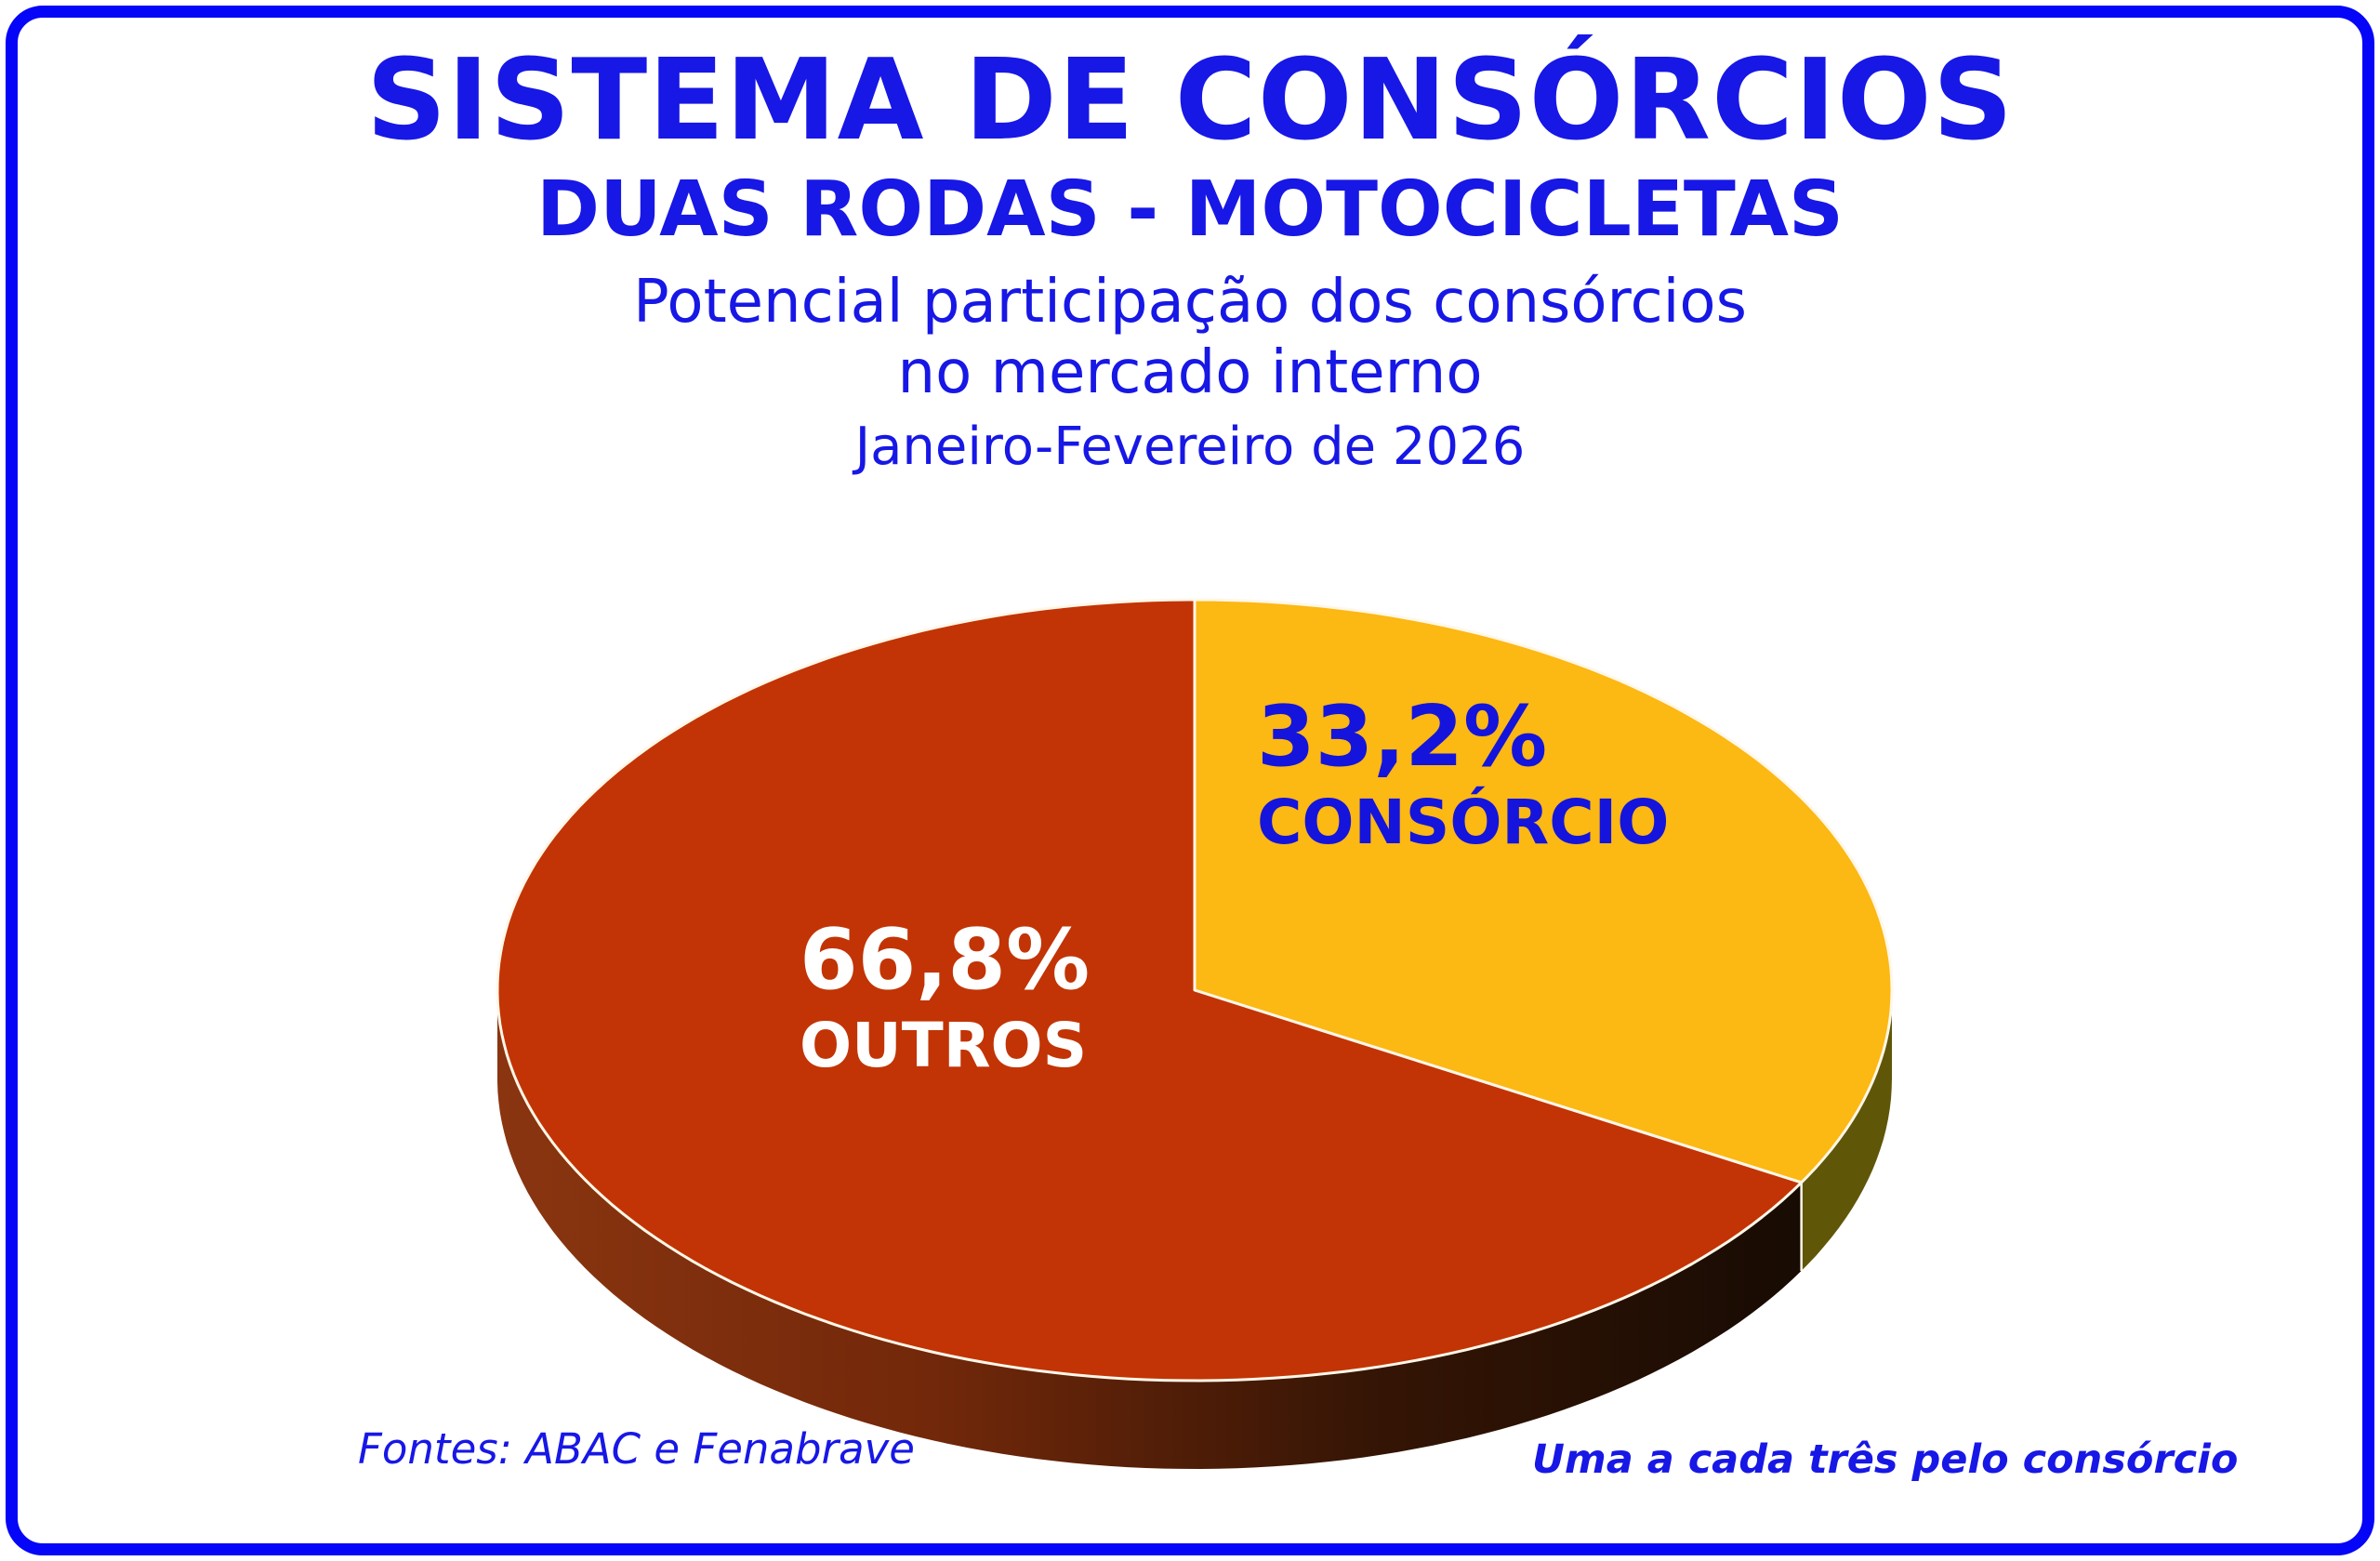  What do you see at coordinates (1885, 1459) in the screenshot?
I see `highlight-note: Uma a cada três pelo consórcio` at bounding box center [1885, 1459].